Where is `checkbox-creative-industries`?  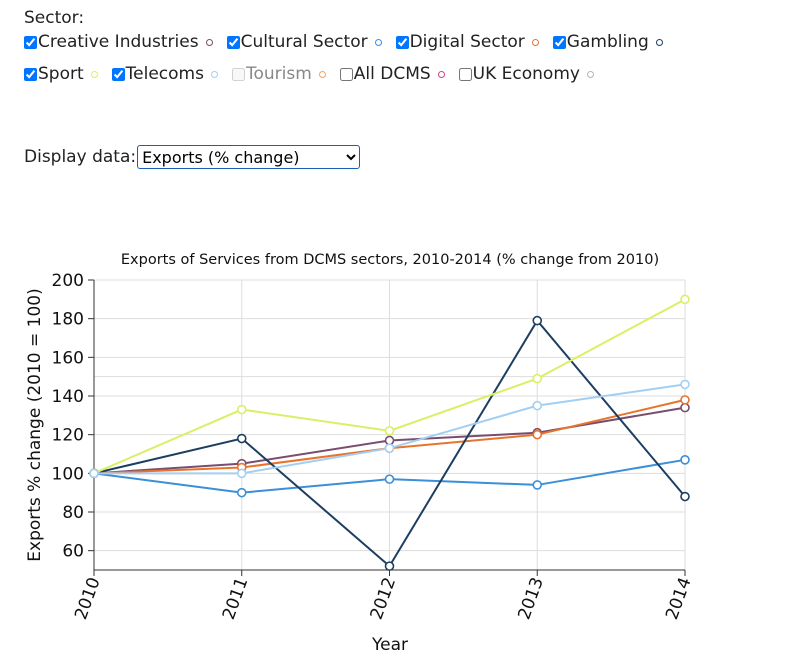 checkbox-creative-industries is located at coordinates (30, 42).